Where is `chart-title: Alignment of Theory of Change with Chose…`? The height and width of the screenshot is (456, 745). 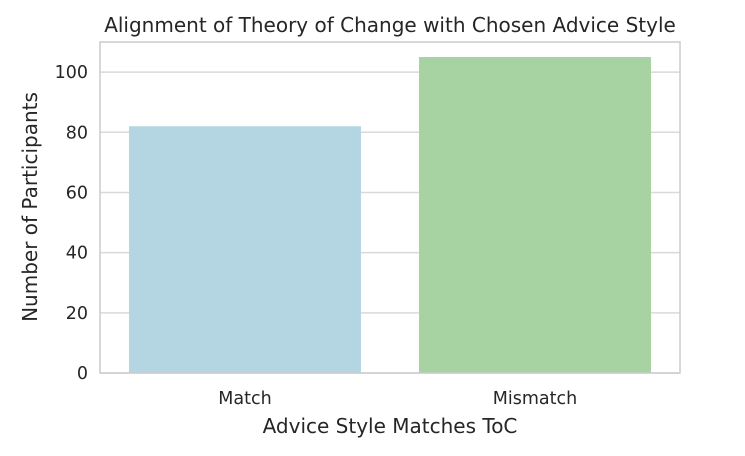
chart-title: Alignment of Theory of Change with Chose… is located at coordinates (390, 25).